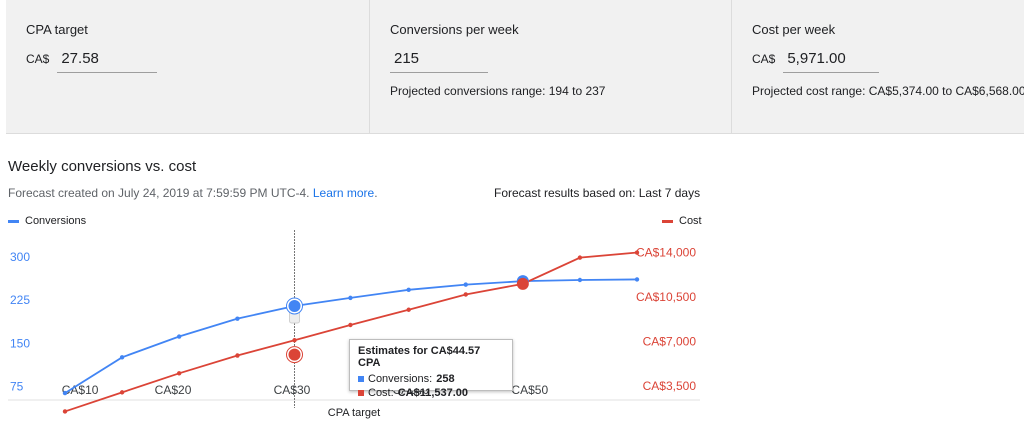  I want to click on tooltip-conversions-value: 258, so click(445, 379).